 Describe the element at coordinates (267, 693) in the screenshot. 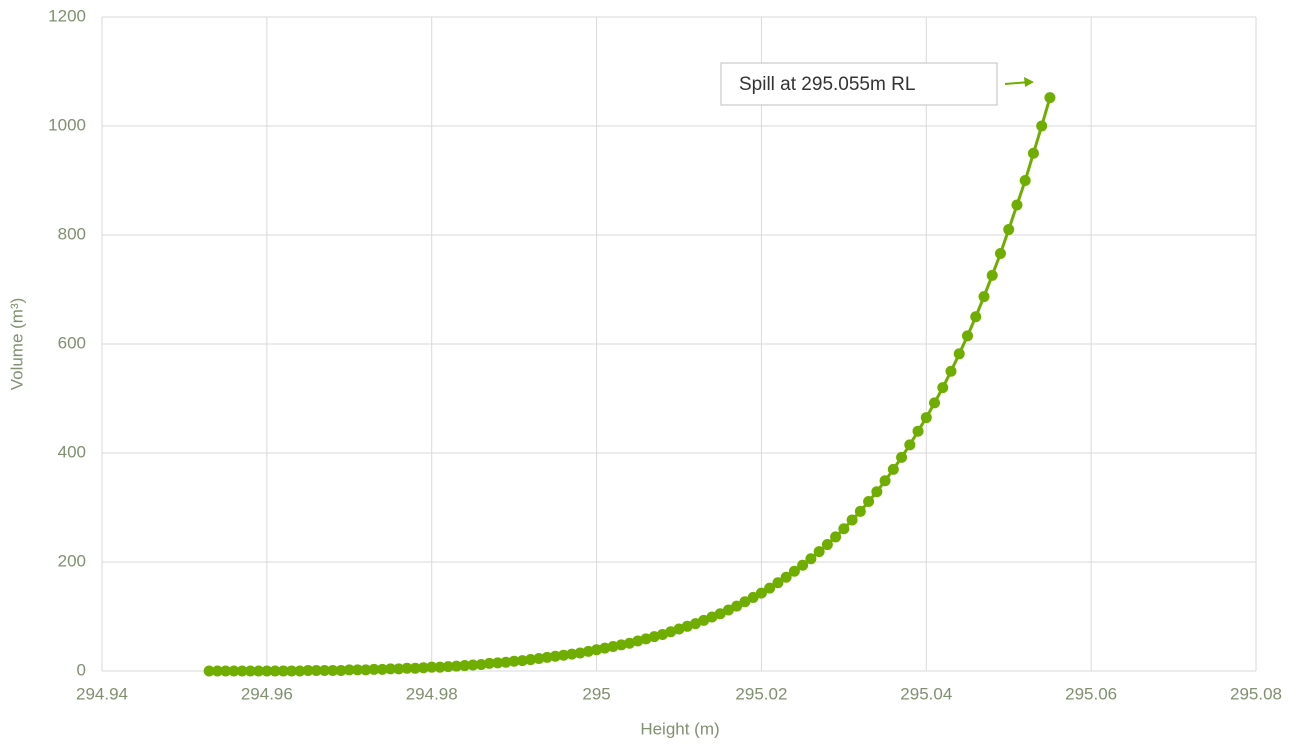

I see `x-tick-label: 294.96` at that location.